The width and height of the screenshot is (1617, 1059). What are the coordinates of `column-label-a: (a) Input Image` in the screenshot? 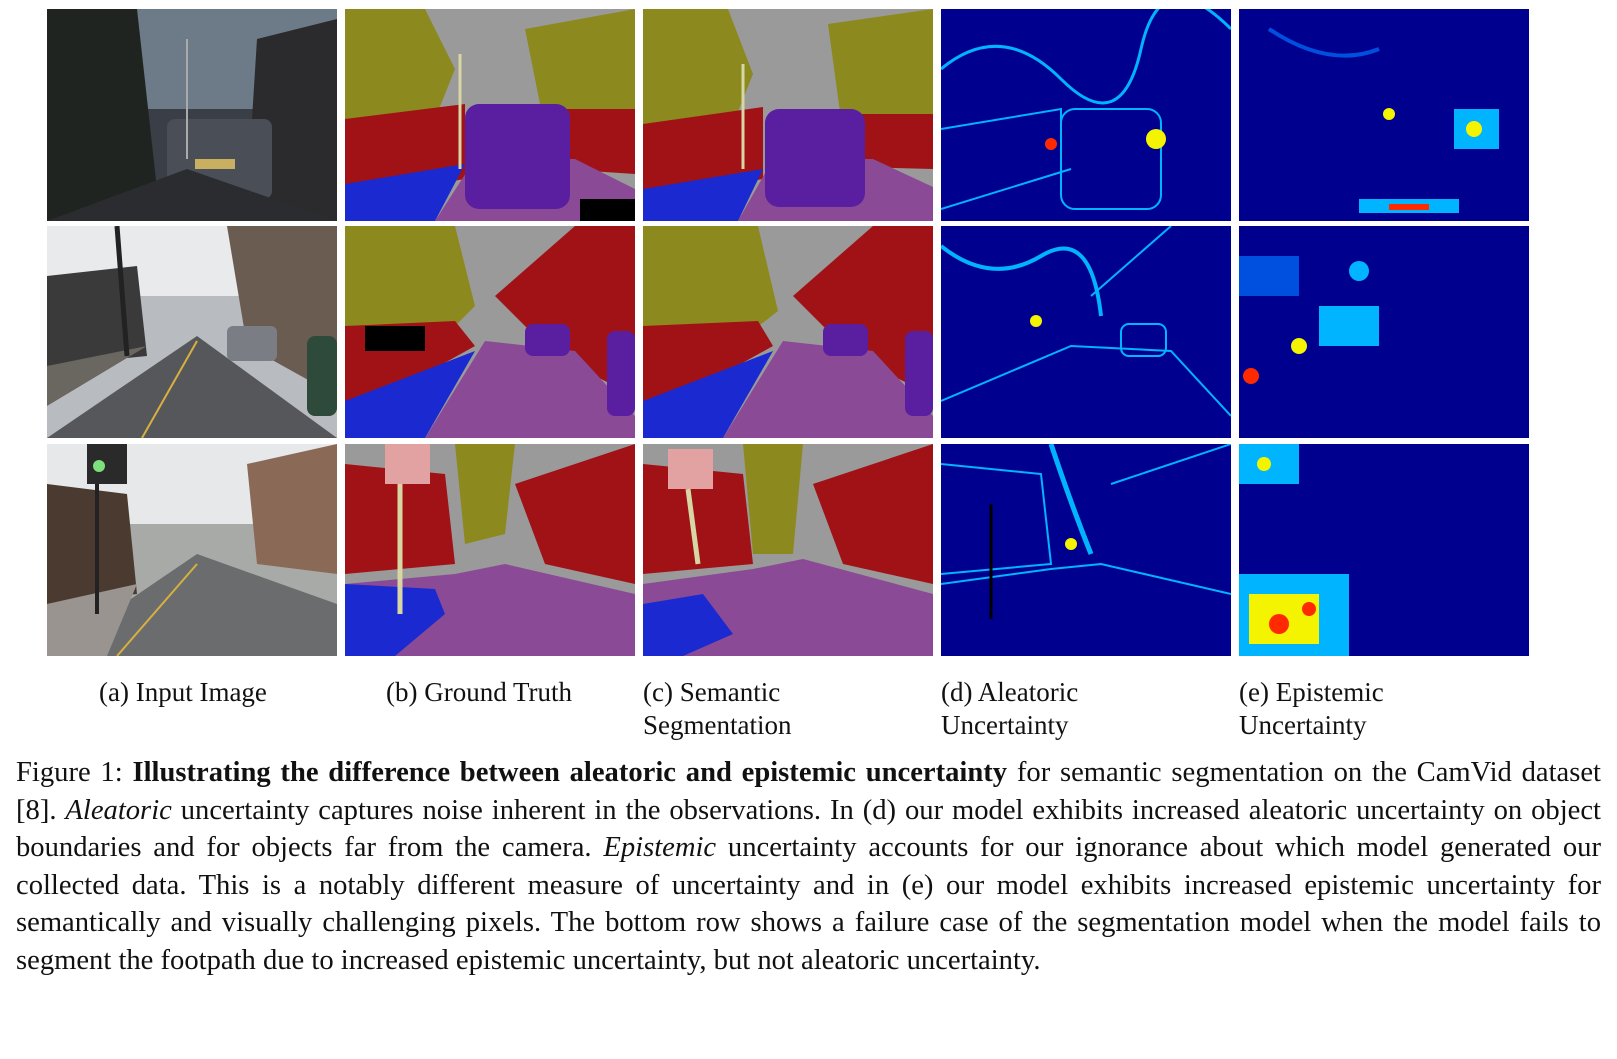 It's located at (183, 692).